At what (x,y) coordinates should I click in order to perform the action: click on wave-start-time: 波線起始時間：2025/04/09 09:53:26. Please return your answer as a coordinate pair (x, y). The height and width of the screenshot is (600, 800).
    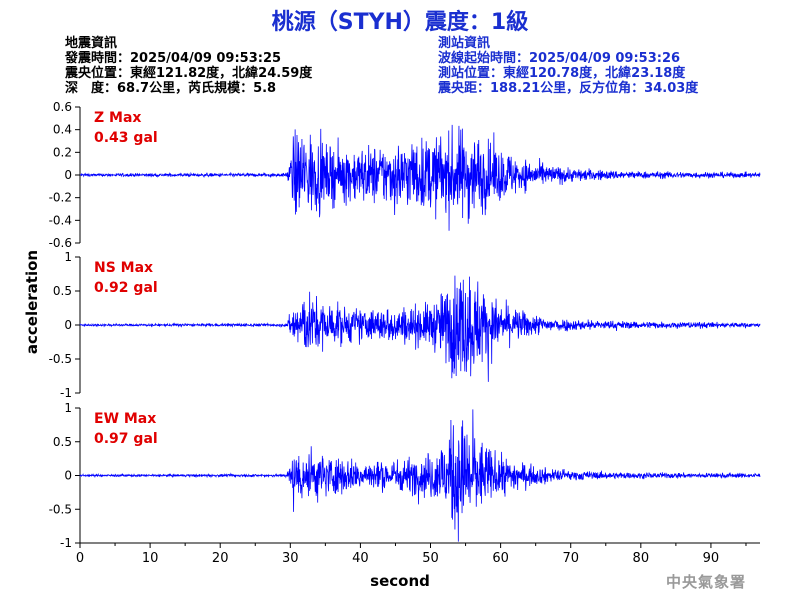
    Looking at the image, I should click on (559, 58).